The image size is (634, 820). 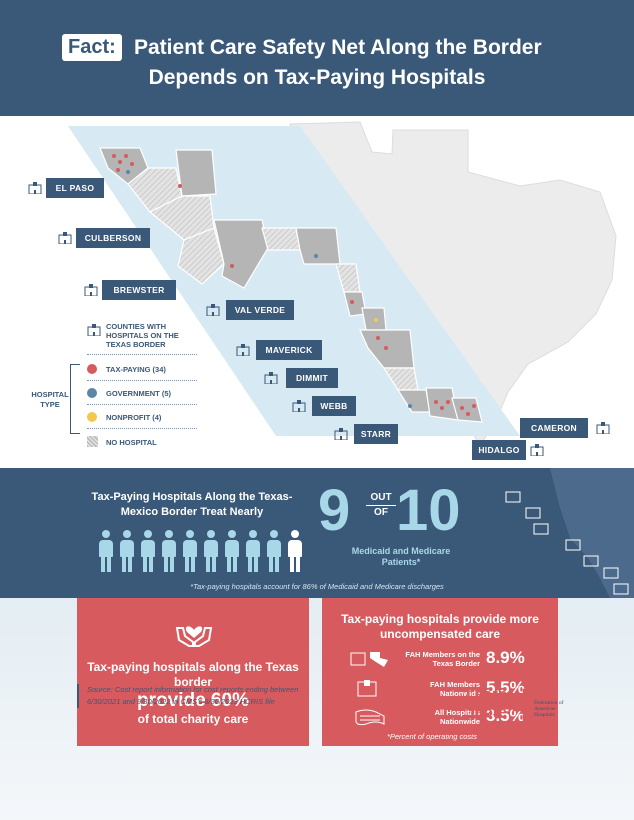 I want to click on county-label-webb: WEBB, so click(x=334, y=406).